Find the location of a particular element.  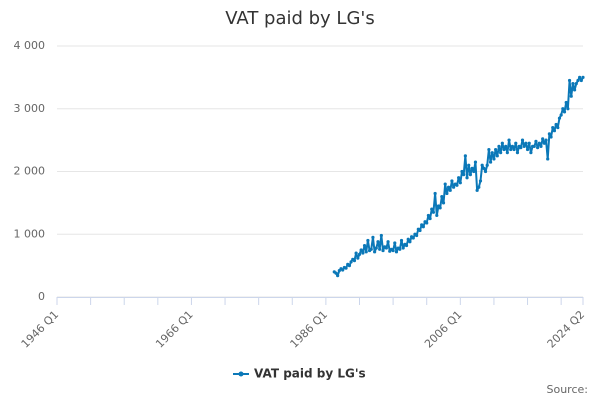

y-tick-label: 0 is located at coordinates (41, 296).